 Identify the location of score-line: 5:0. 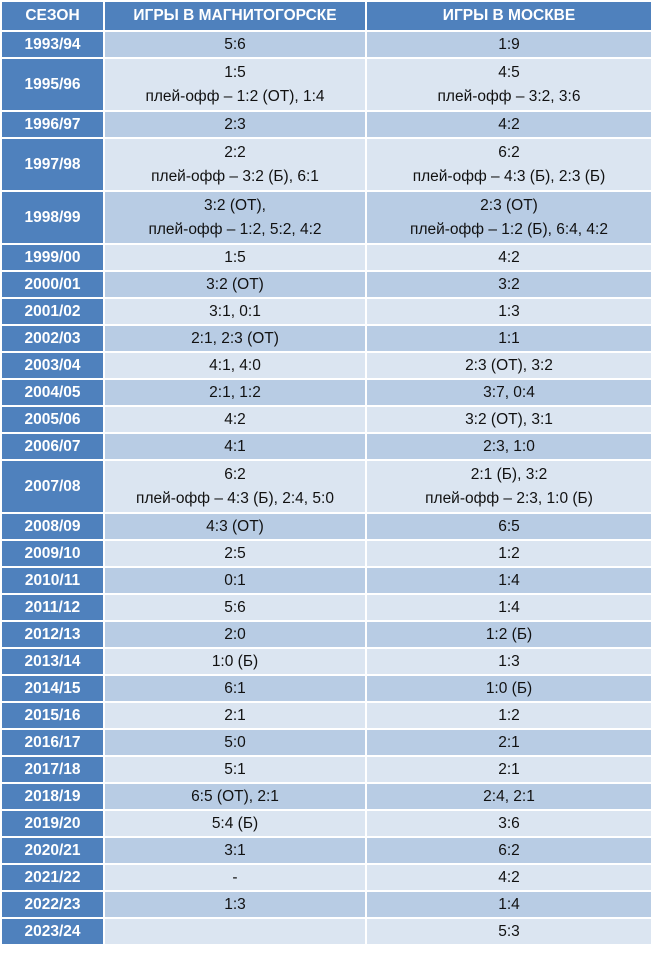
(235, 742).